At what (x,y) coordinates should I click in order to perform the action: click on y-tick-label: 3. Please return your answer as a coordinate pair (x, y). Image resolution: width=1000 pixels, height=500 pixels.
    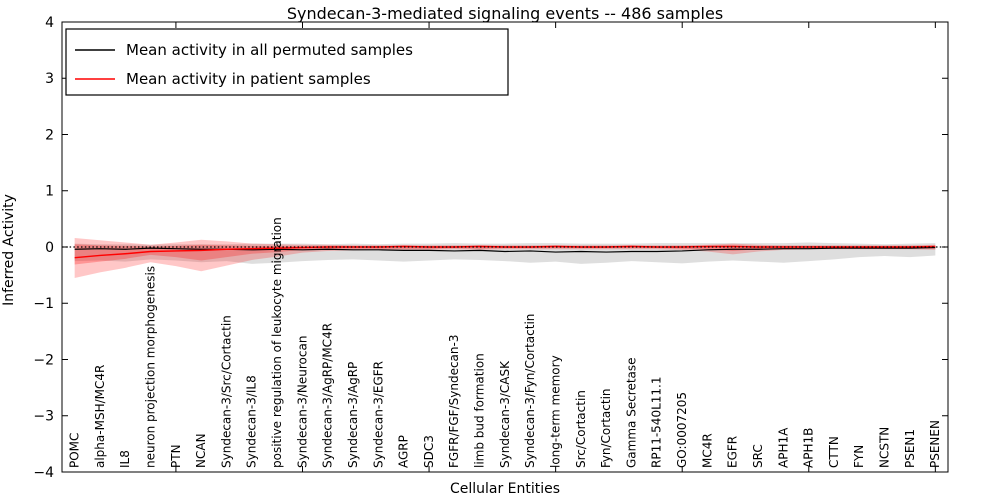
    Looking at the image, I should click on (49, 79).